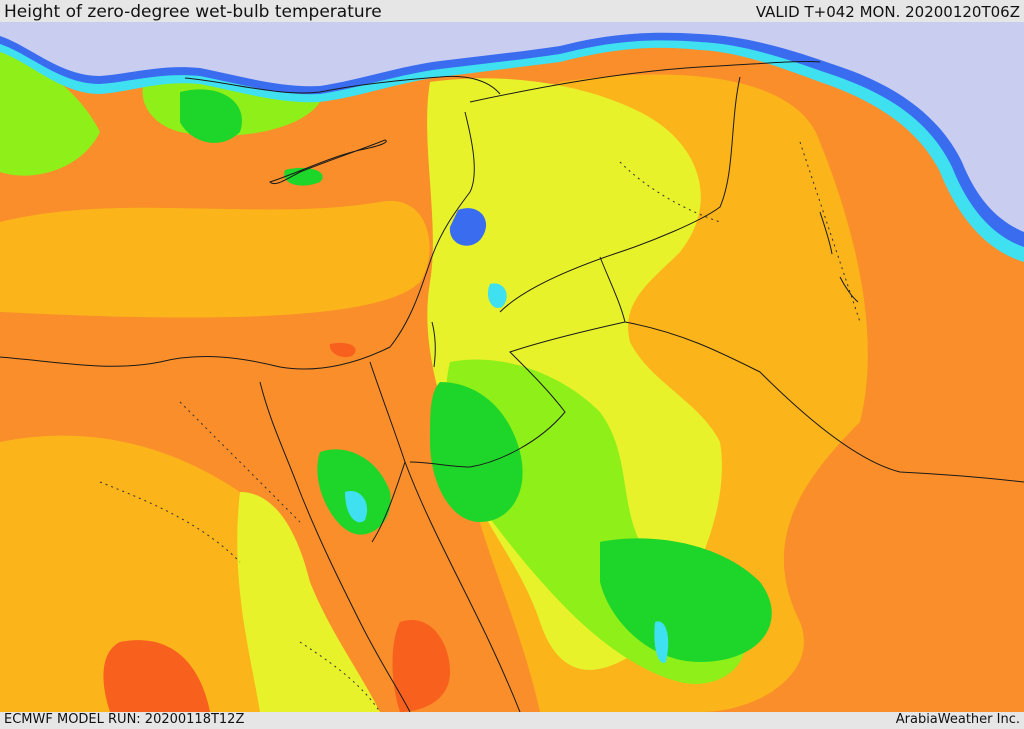 This screenshot has height=729, width=1024. Describe the element at coordinates (356, 507) in the screenshot. I see `hotspot-sinai` at that location.